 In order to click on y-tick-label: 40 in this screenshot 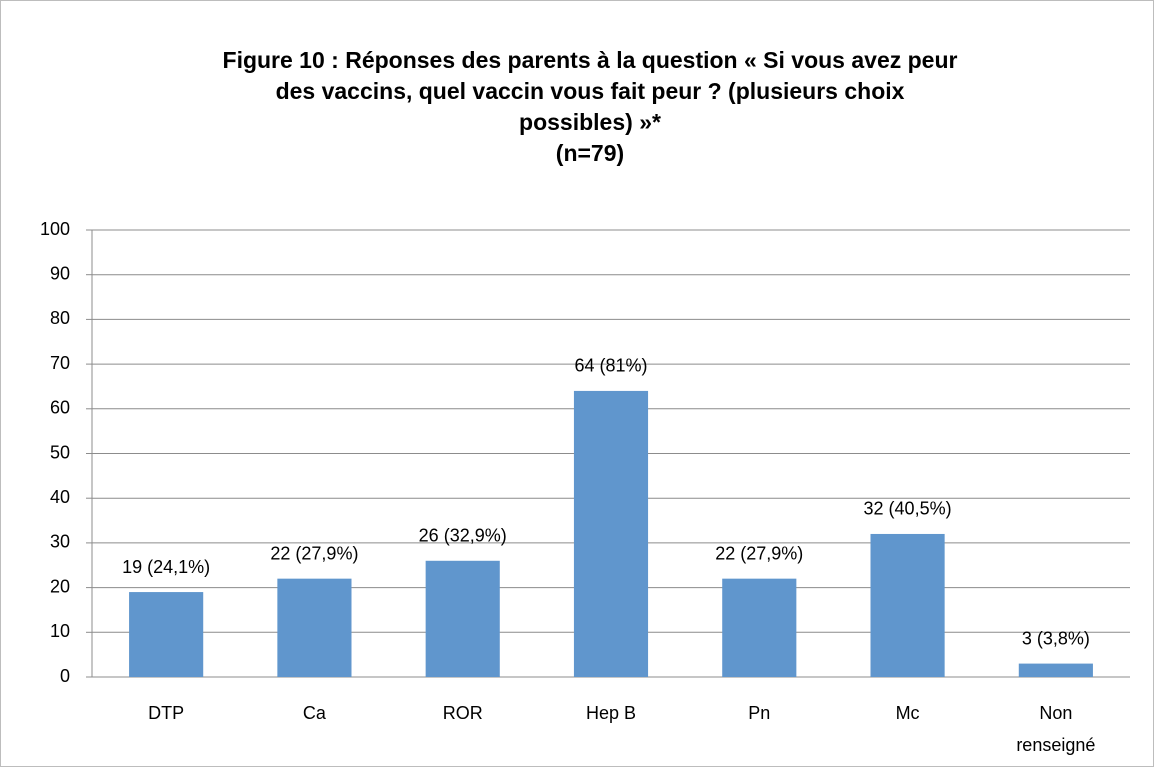, I will do `click(60, 497)`.